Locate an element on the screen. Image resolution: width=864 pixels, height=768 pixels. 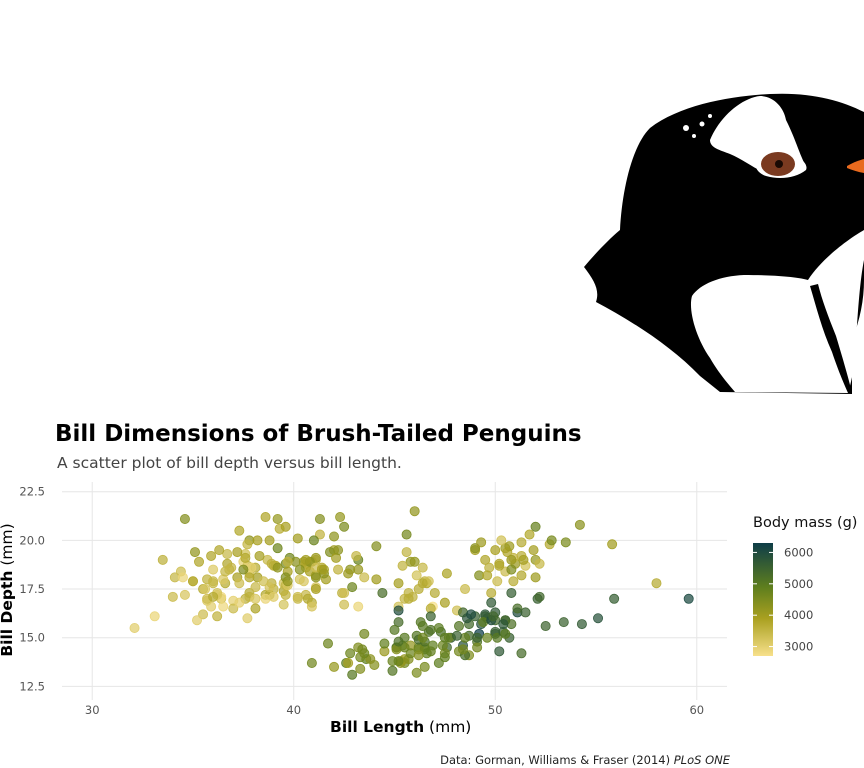
legend-tick-label: 6000 is located at coordinates (798, 552).